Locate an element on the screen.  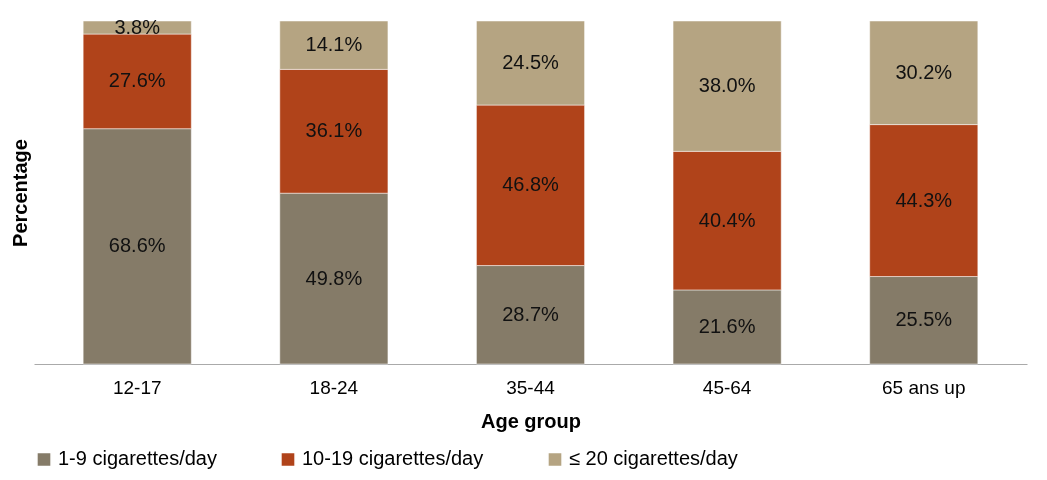
x-tick-label: 35-44 is located at coordinates (531, 387).